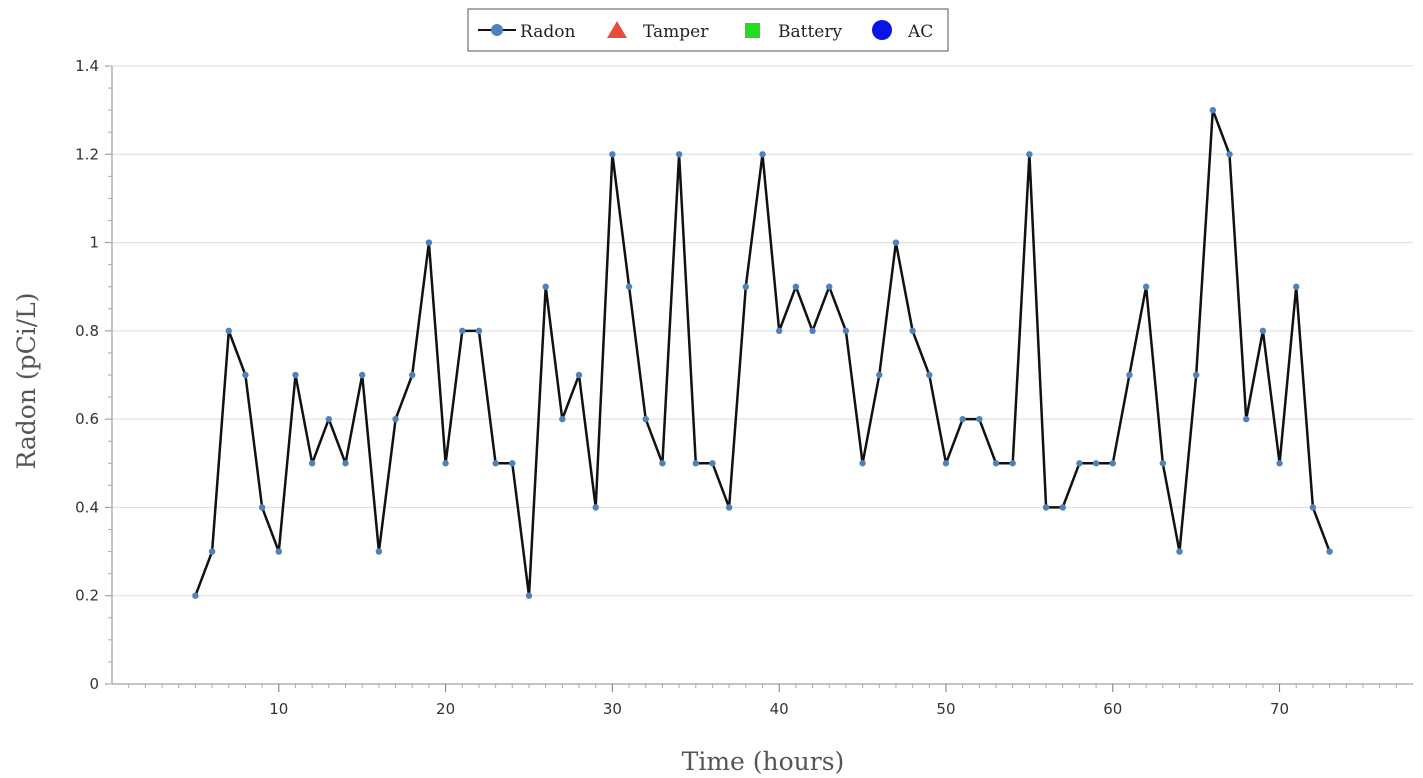  What do you see at coordinates (617, 29) in the screenshot?
I see `legend-tamper-triangle-icon` at bounding box center [617, 29].